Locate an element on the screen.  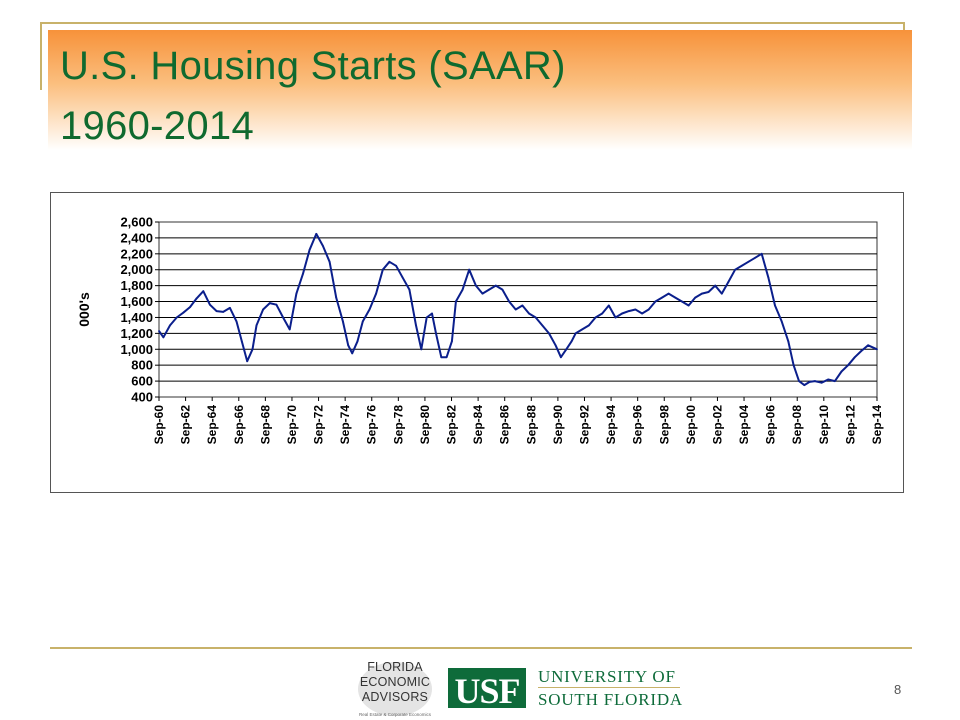
x-tick-label: Sep-14 is located at coordinates (877, 425).